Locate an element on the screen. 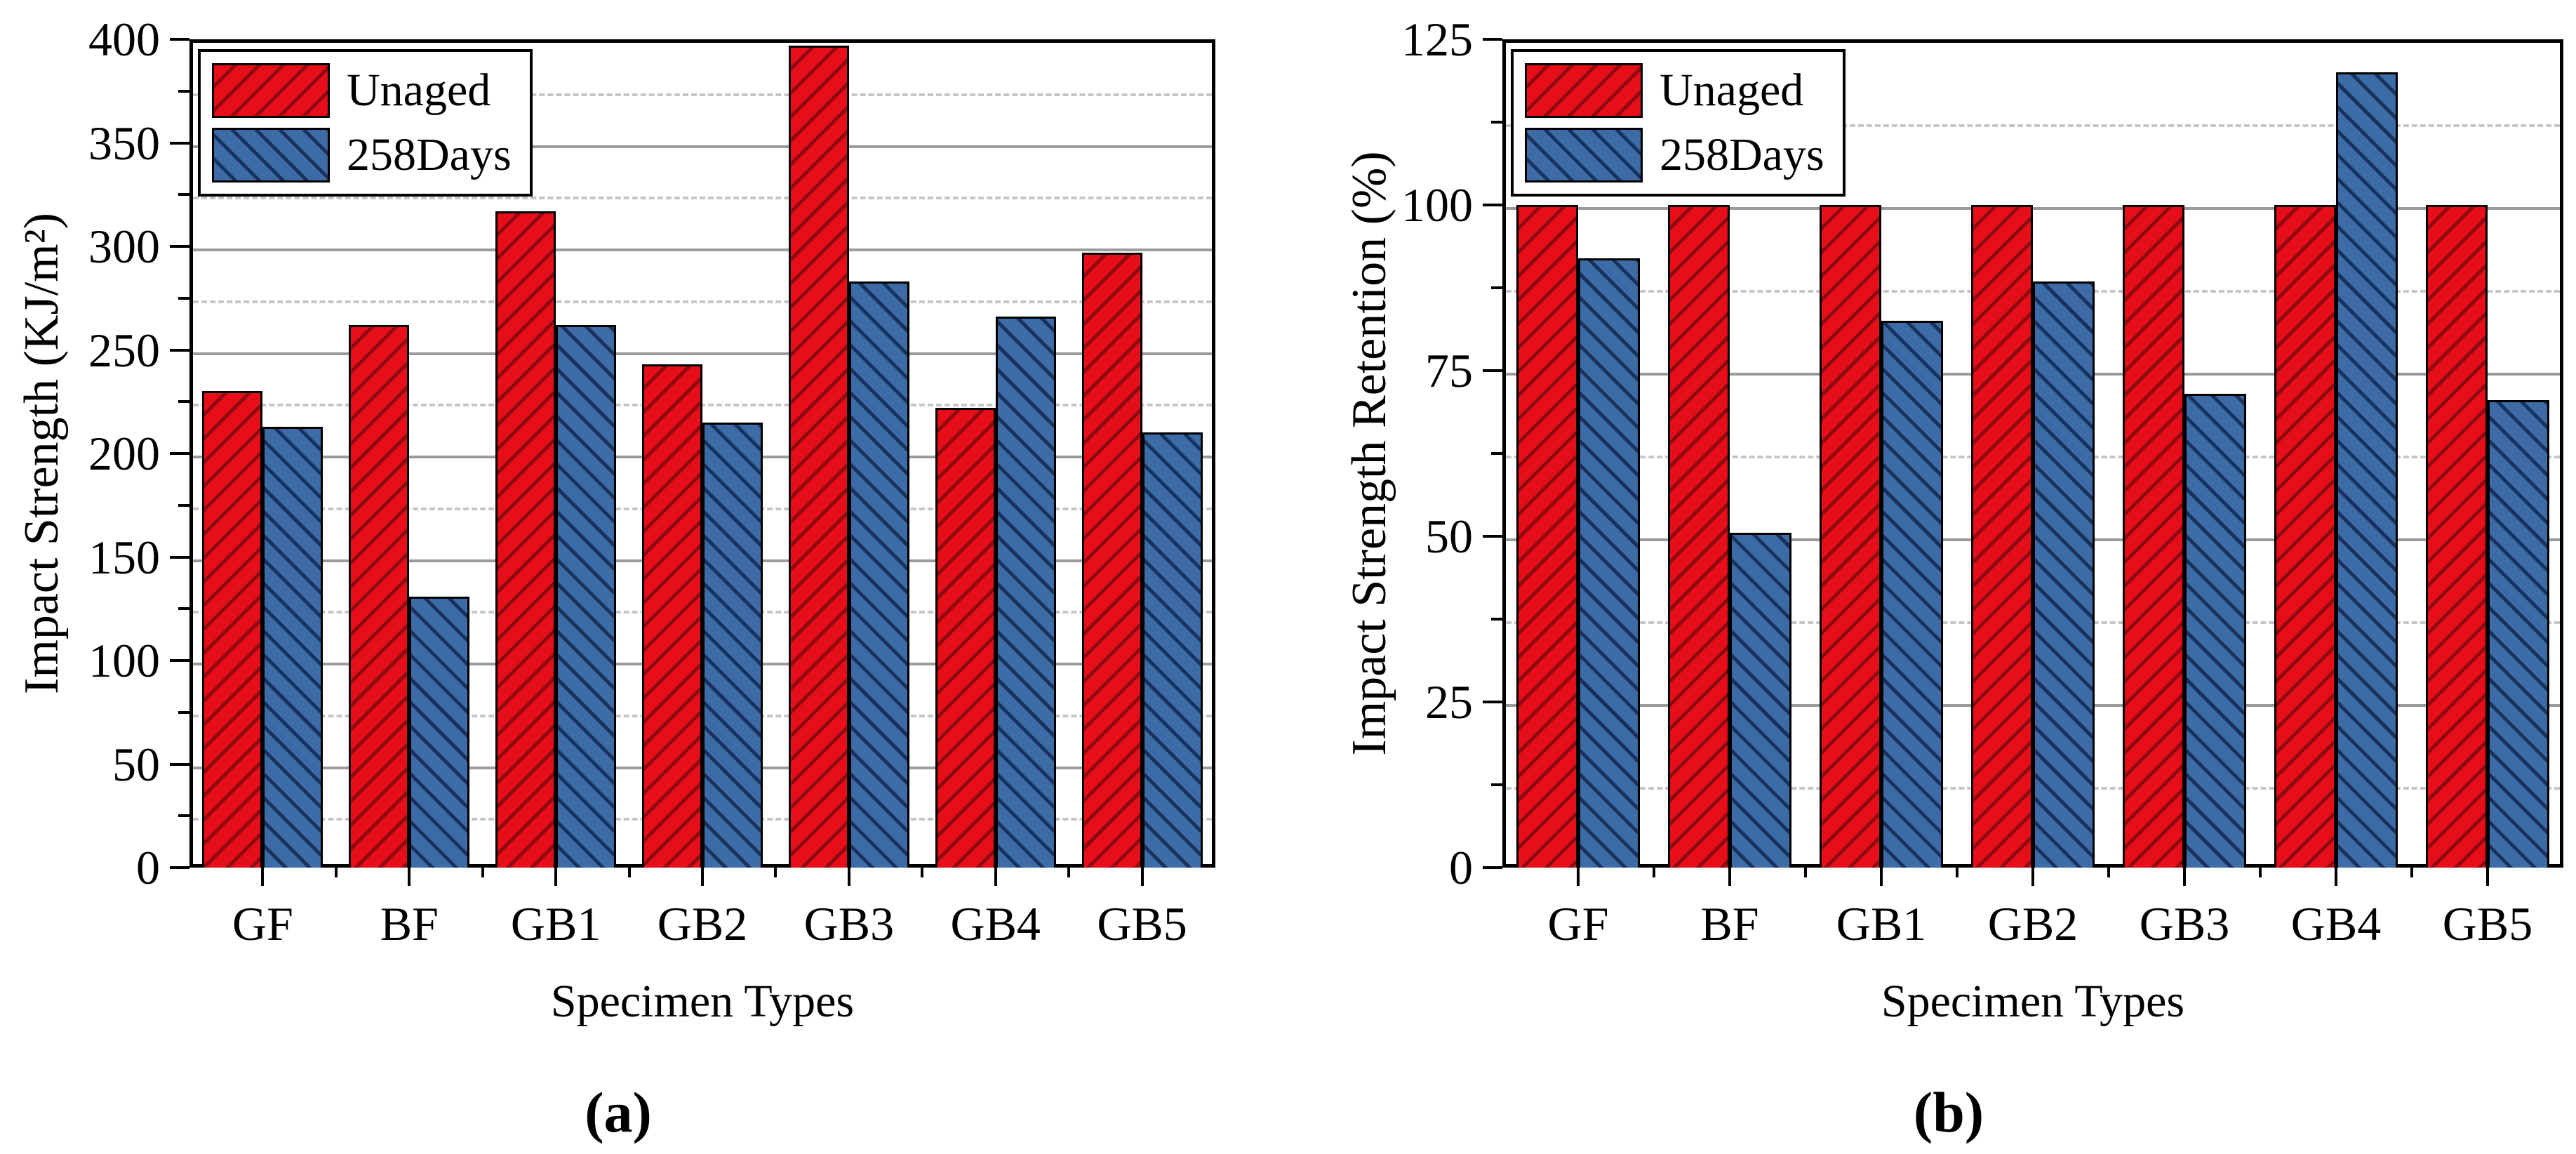 Image resolution: width=2576 pixels, height=1154 pixels. panel-label-a: (a) is located at coordinates (618, 1112).